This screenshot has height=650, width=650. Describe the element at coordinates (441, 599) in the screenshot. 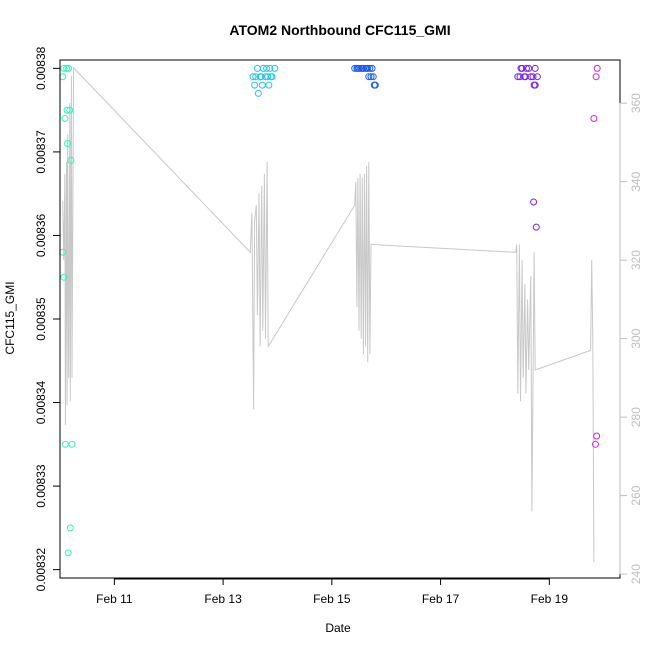

I see `x-tick-label: Feb 17` at that location.